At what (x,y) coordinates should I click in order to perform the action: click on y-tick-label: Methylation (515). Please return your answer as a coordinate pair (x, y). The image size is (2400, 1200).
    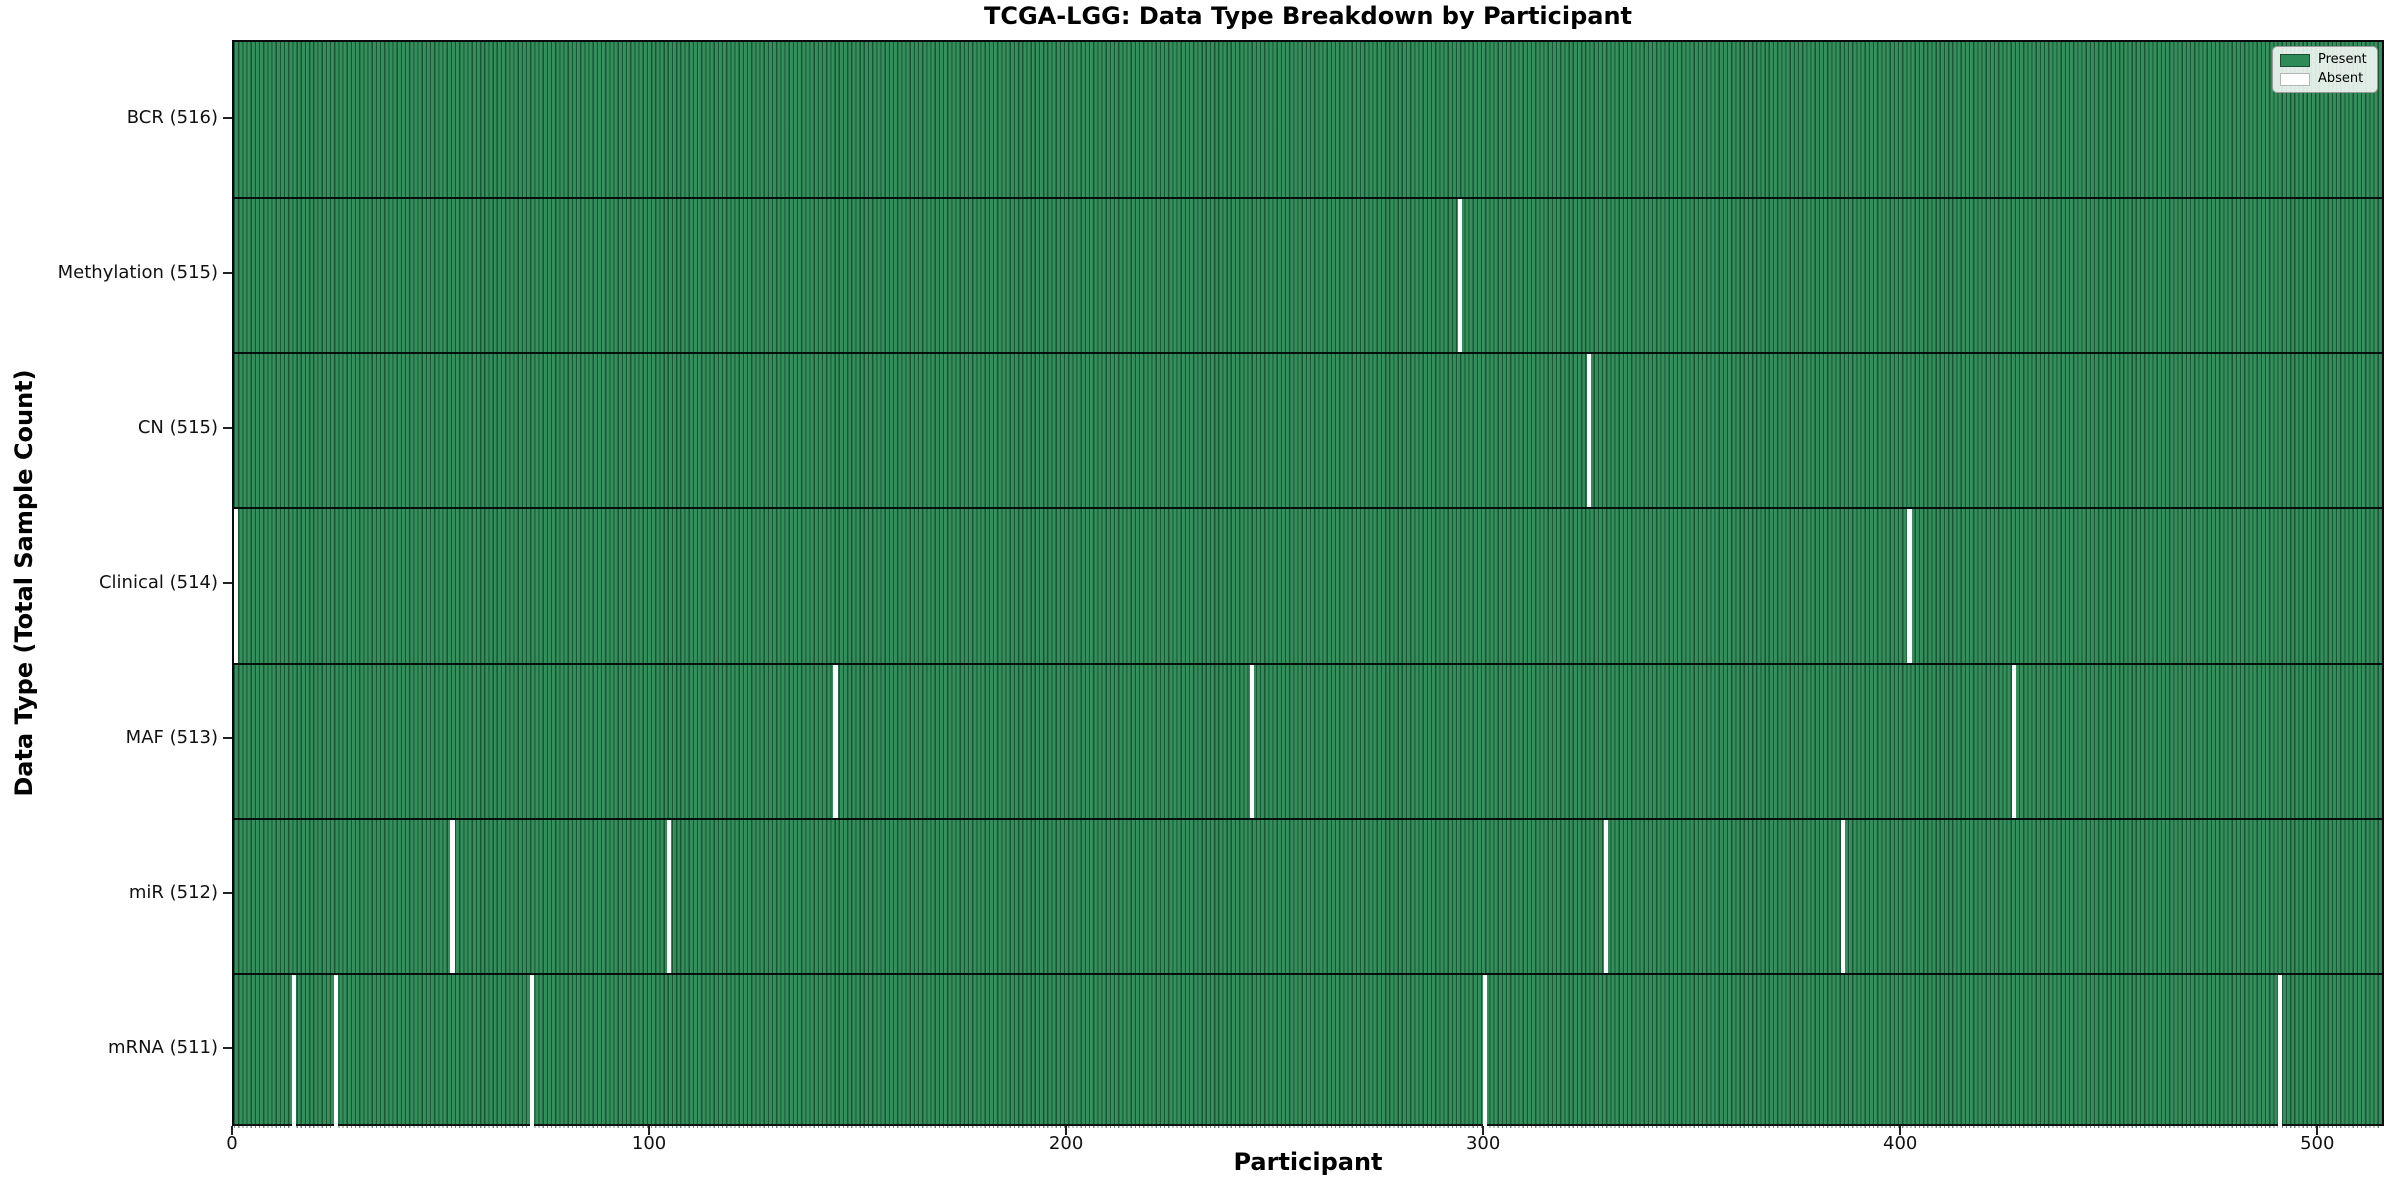
    Looking at the image, I should click on (137, 272).